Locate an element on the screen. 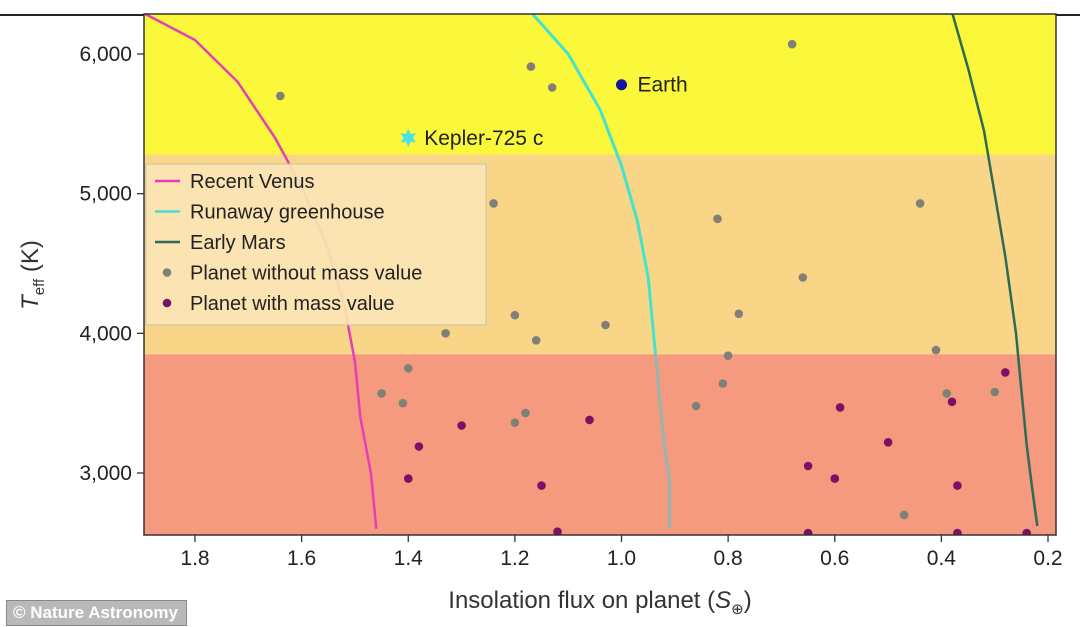 The width and height of the screenshot is (1080, 627). y-tick-label: 3,000 is located at coordinates (105, 473).